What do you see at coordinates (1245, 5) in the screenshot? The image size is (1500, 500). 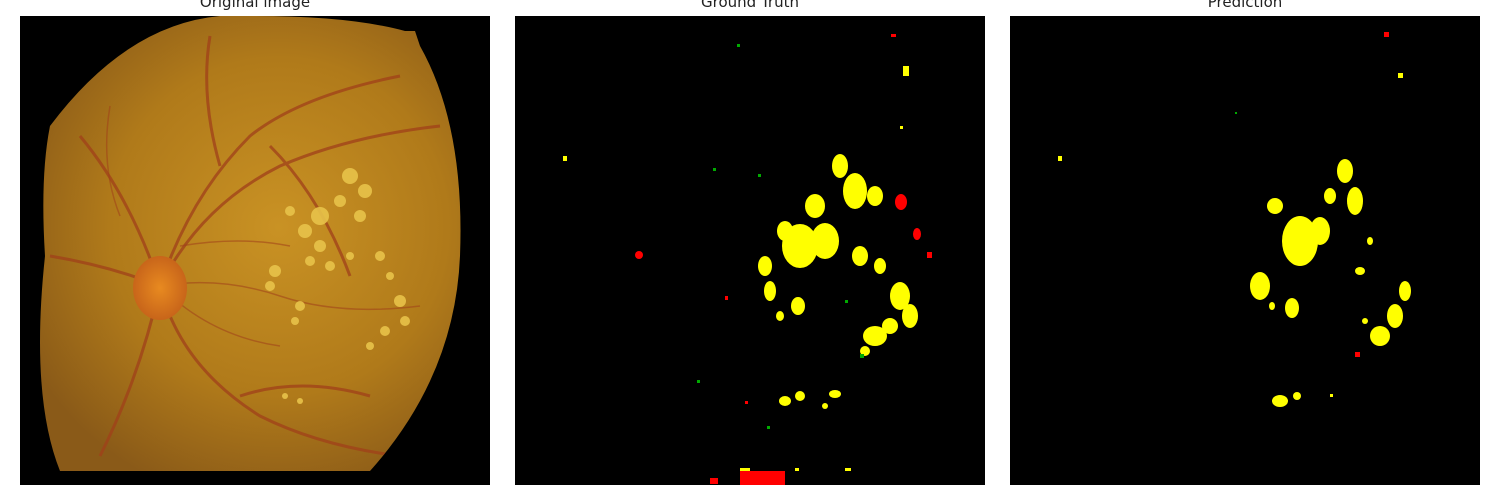 I see `prediction-title: Prediction` at bounding box center [1245, 5].